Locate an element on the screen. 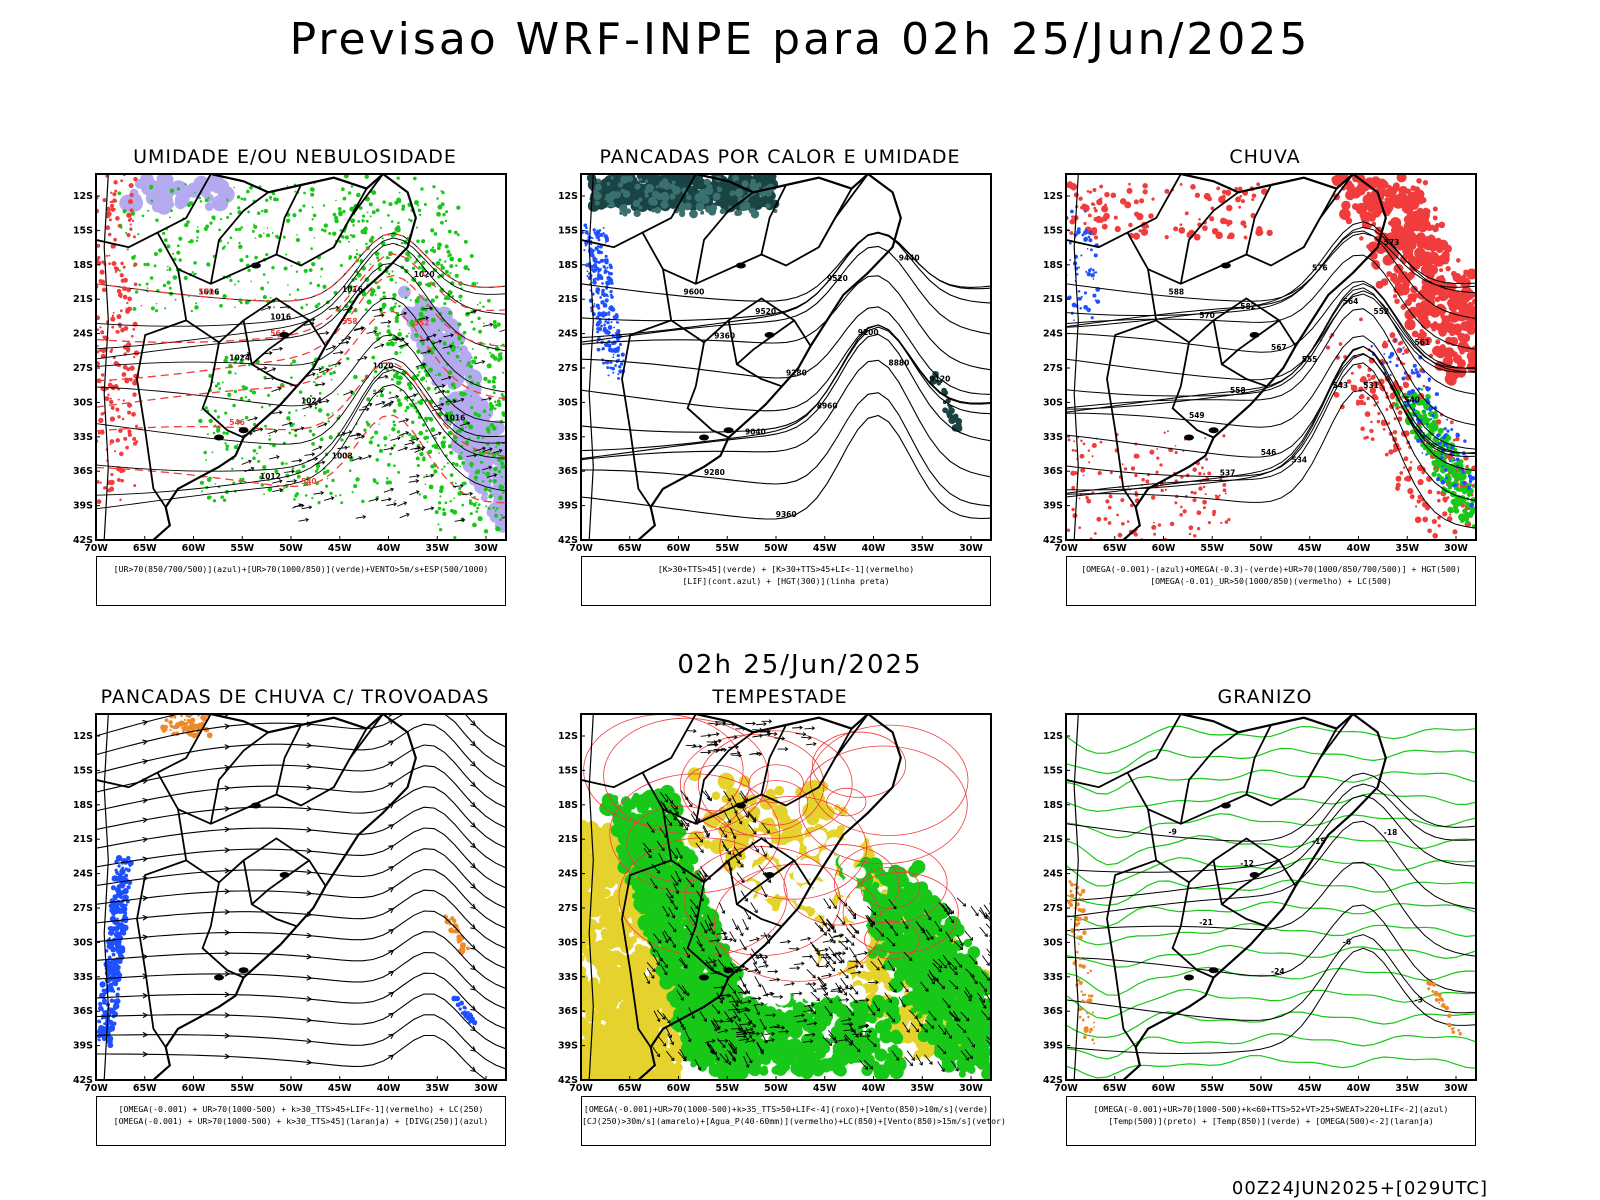 The width and height of the screenshot is (1600, 1200). contour-label: 1016 is located at coordinates (455, 417).